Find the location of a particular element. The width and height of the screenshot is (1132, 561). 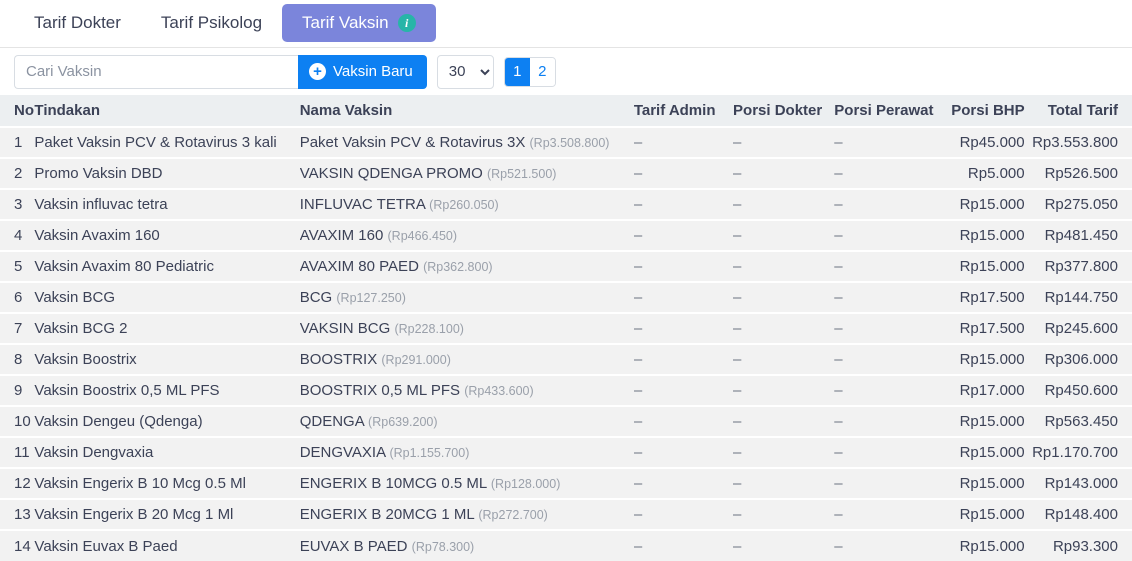

column-header-no: No is located at coordinates (17, 111).